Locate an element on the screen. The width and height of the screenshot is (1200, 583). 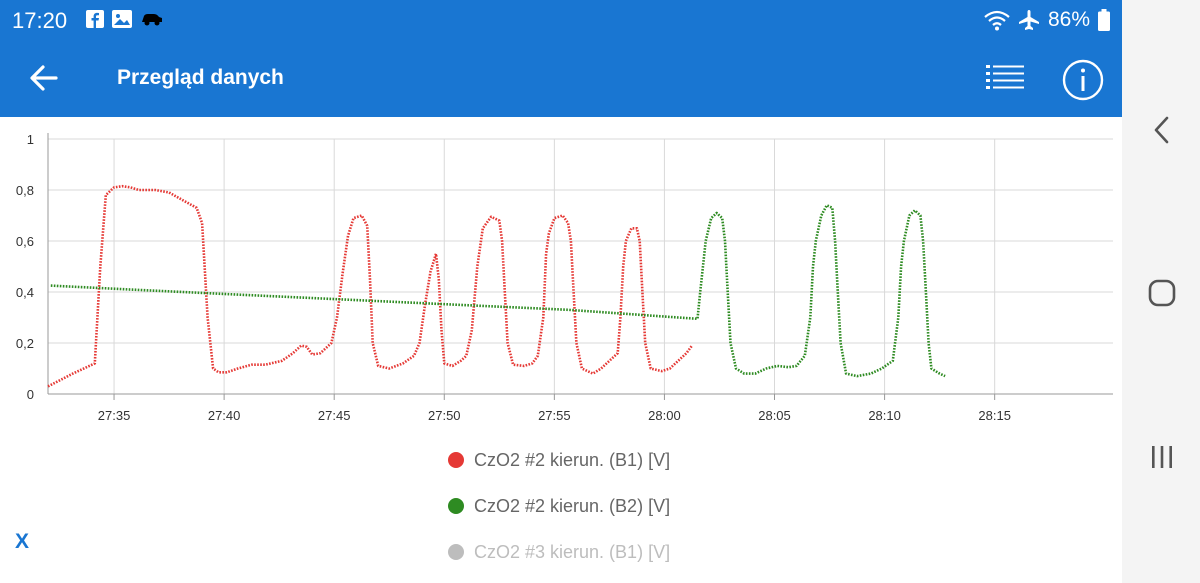
legend-dot-green-icon is located at coordinates (456, 506).